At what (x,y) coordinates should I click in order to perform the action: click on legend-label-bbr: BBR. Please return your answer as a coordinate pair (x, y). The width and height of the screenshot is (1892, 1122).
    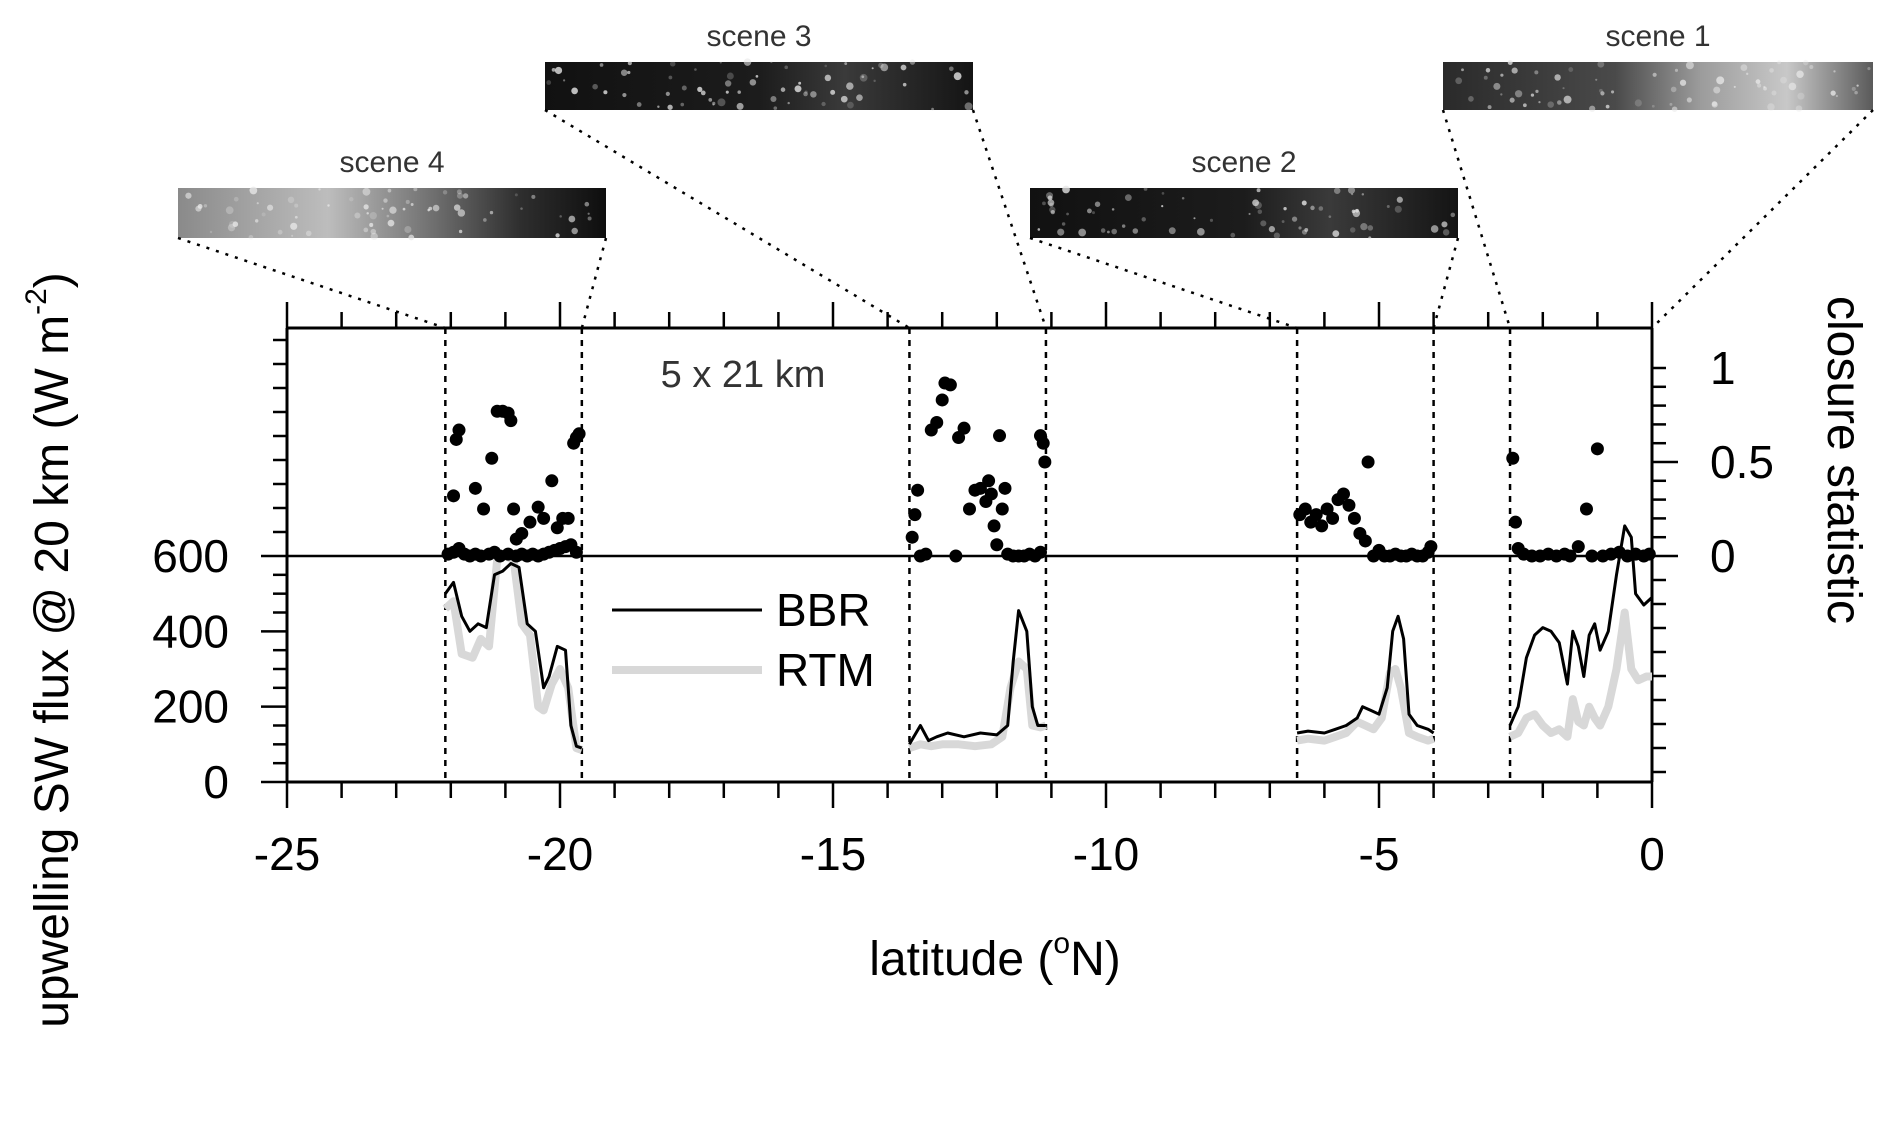
    Looking at the image, I should click on (823, 610).